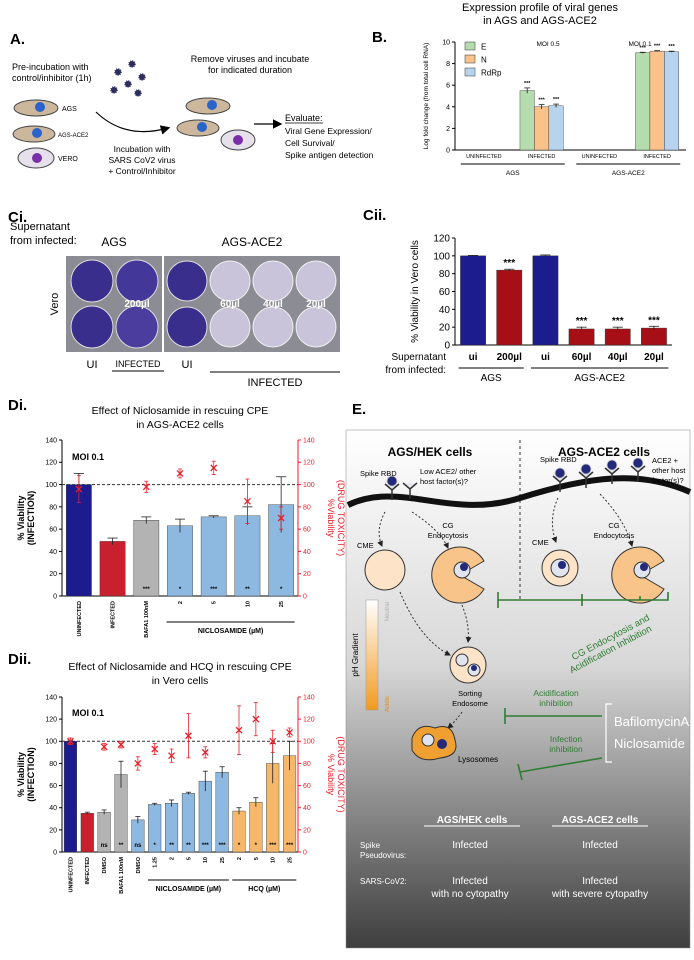 The height and width of the screenshot is (960, 694). What do you see at coordinates (583, 596) in the screenshot?
I see `inhibition` at bounding box center [583, 596].